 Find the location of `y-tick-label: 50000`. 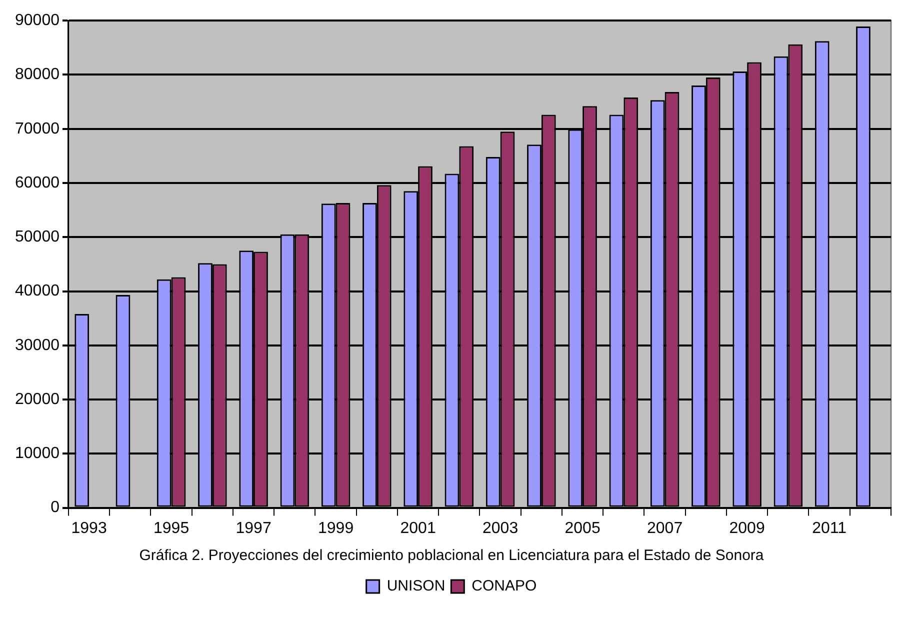

y-tick-label: 50000 is located at coordinates (37, 237).